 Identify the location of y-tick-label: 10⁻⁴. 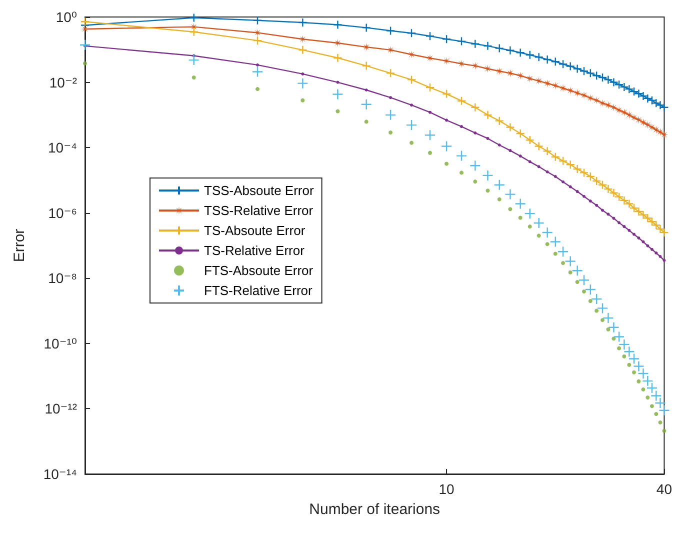
(62, 148).